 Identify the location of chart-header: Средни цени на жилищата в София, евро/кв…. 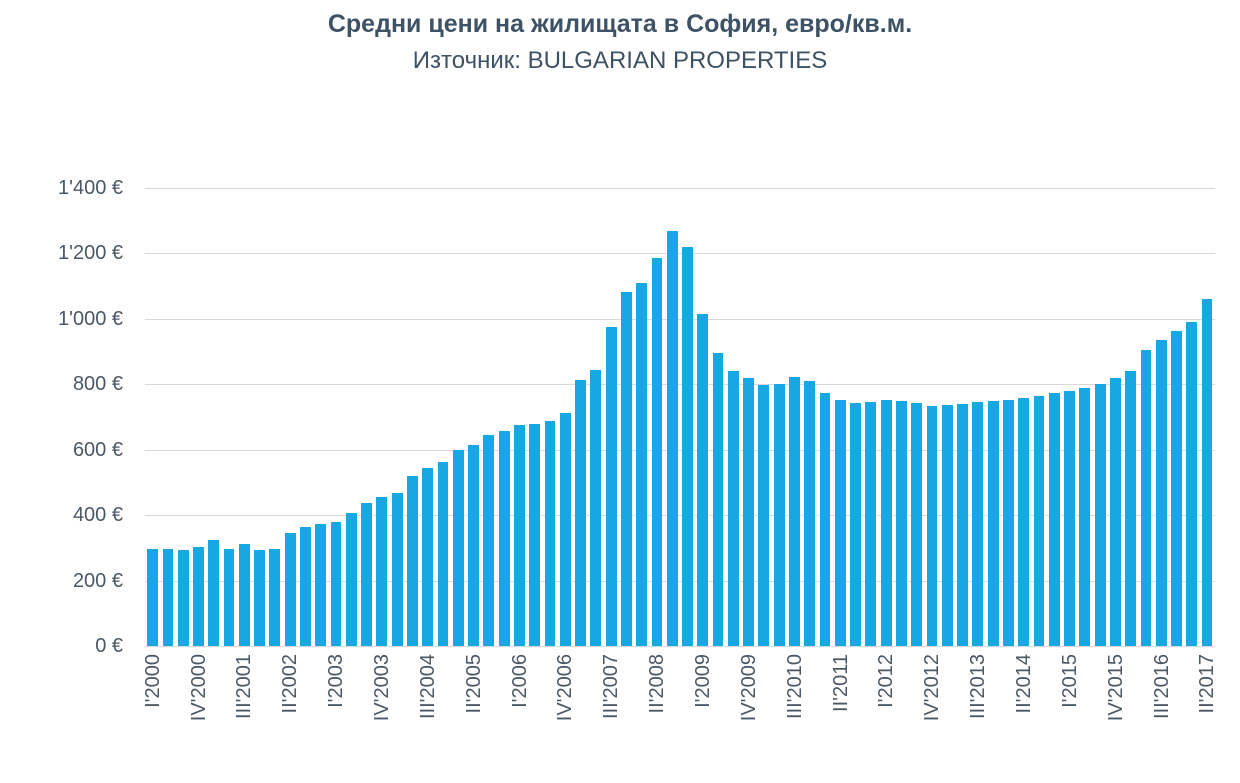
(620, 42).